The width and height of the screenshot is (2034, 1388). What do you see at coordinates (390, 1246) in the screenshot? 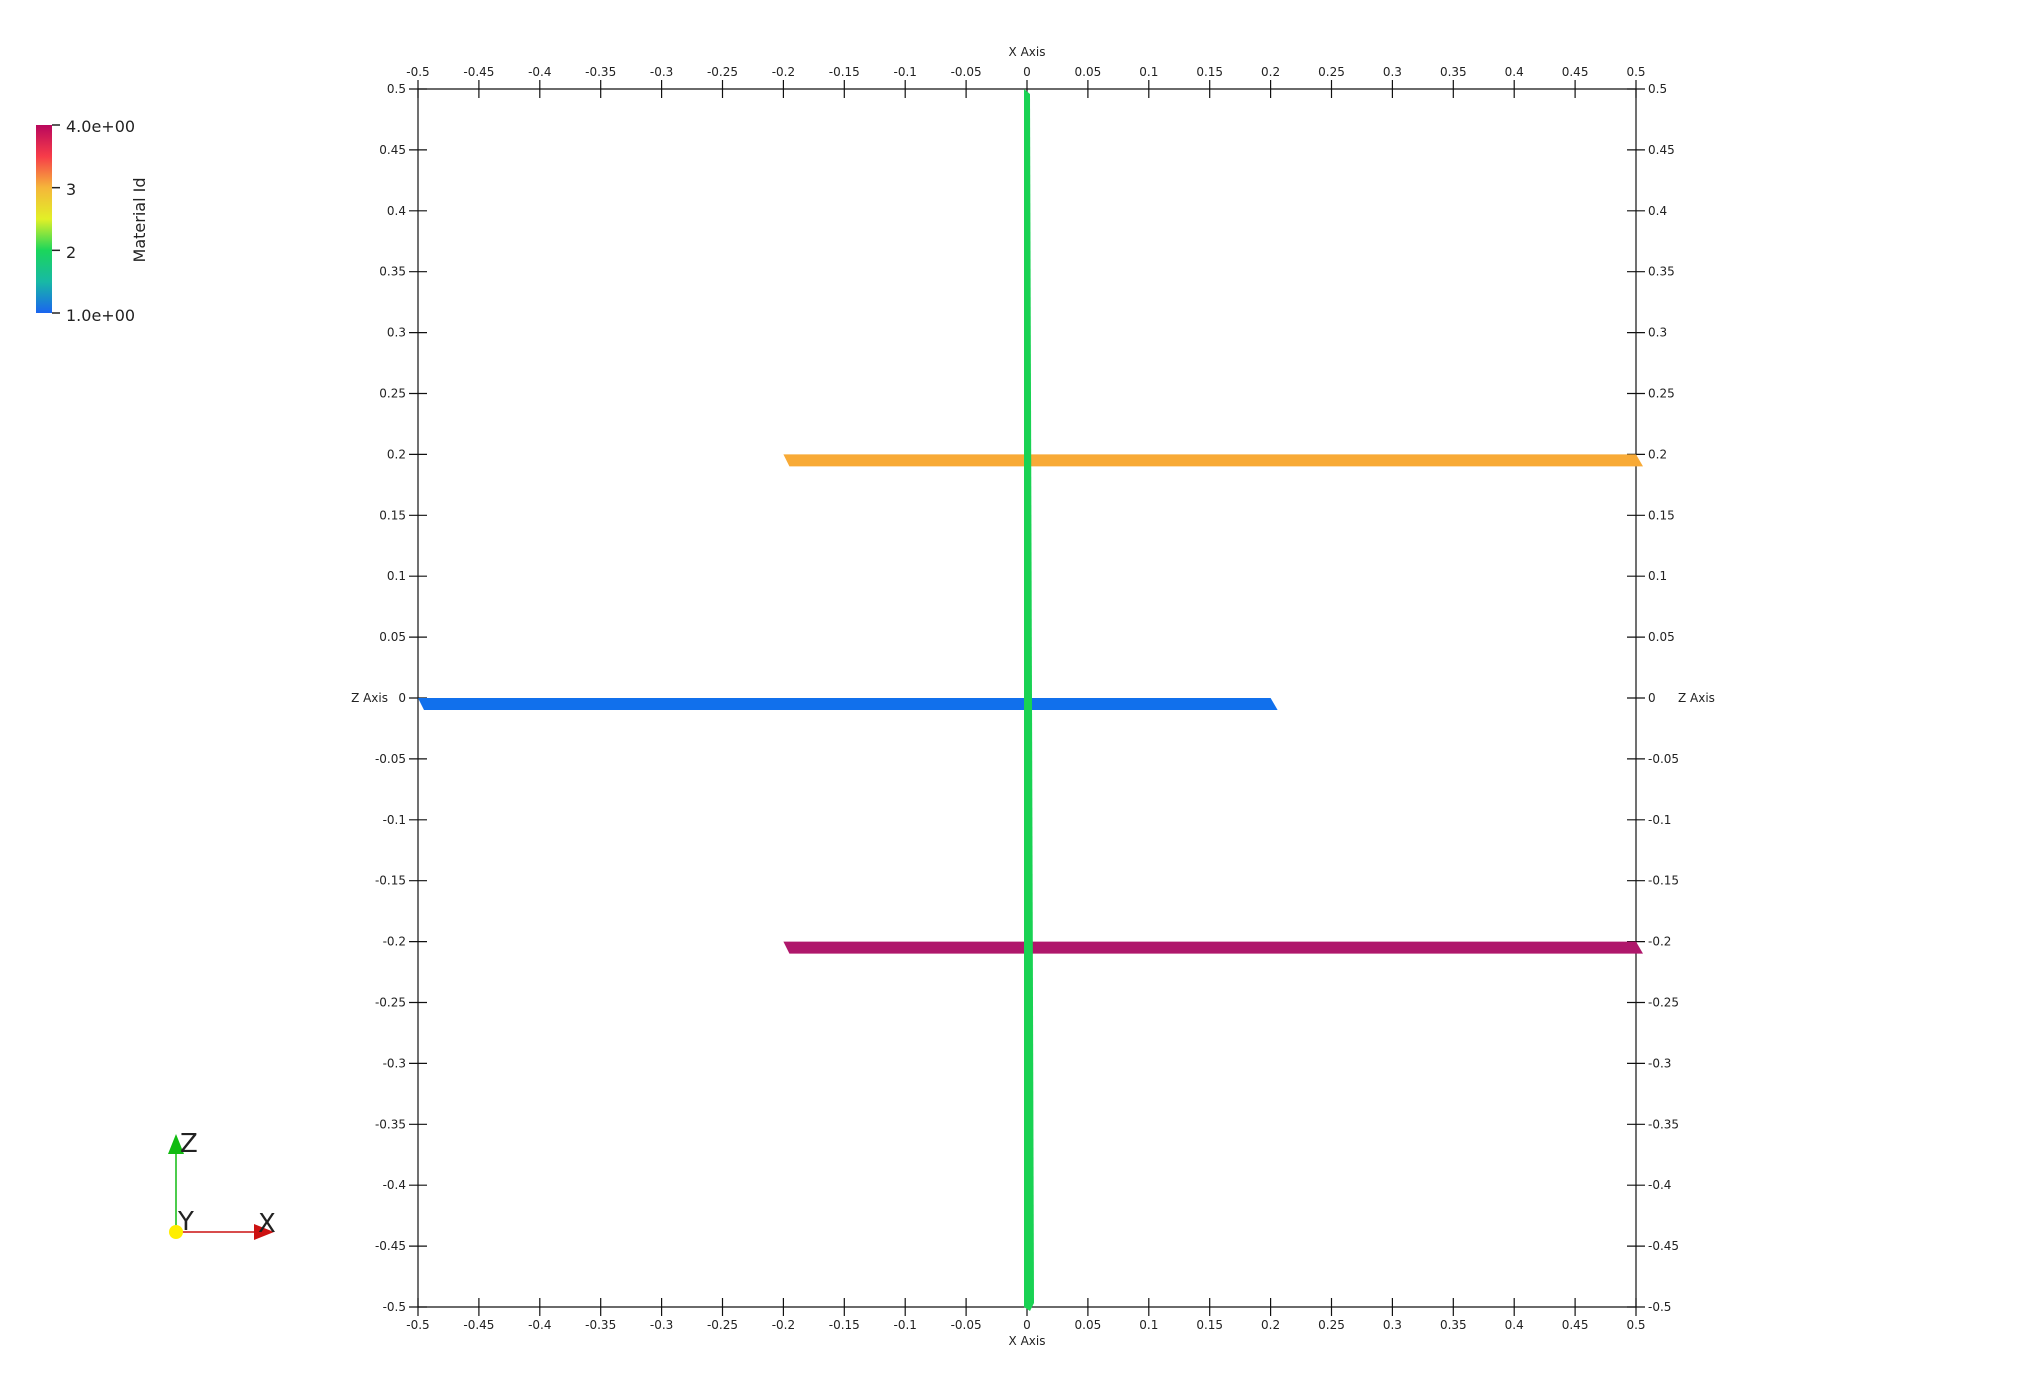
I see `z-tick-label-left: -0.45` at bounding box center [390, 1246].